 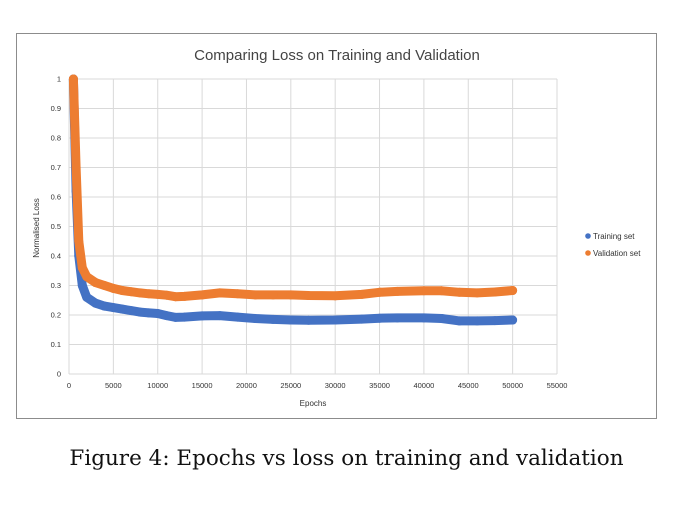 I want to click on x-tick-label: 45000, so click(x=468, y=385).